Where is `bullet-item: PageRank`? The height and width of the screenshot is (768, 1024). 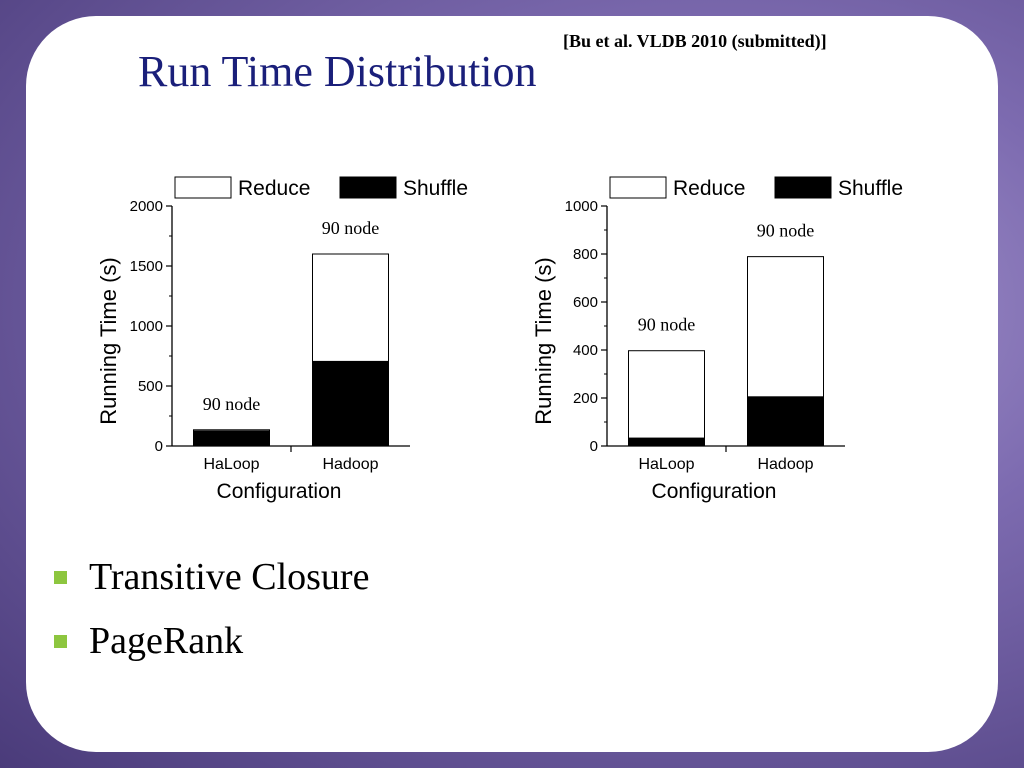
bullet-item: PageRank is located at coordinates (211, 641).